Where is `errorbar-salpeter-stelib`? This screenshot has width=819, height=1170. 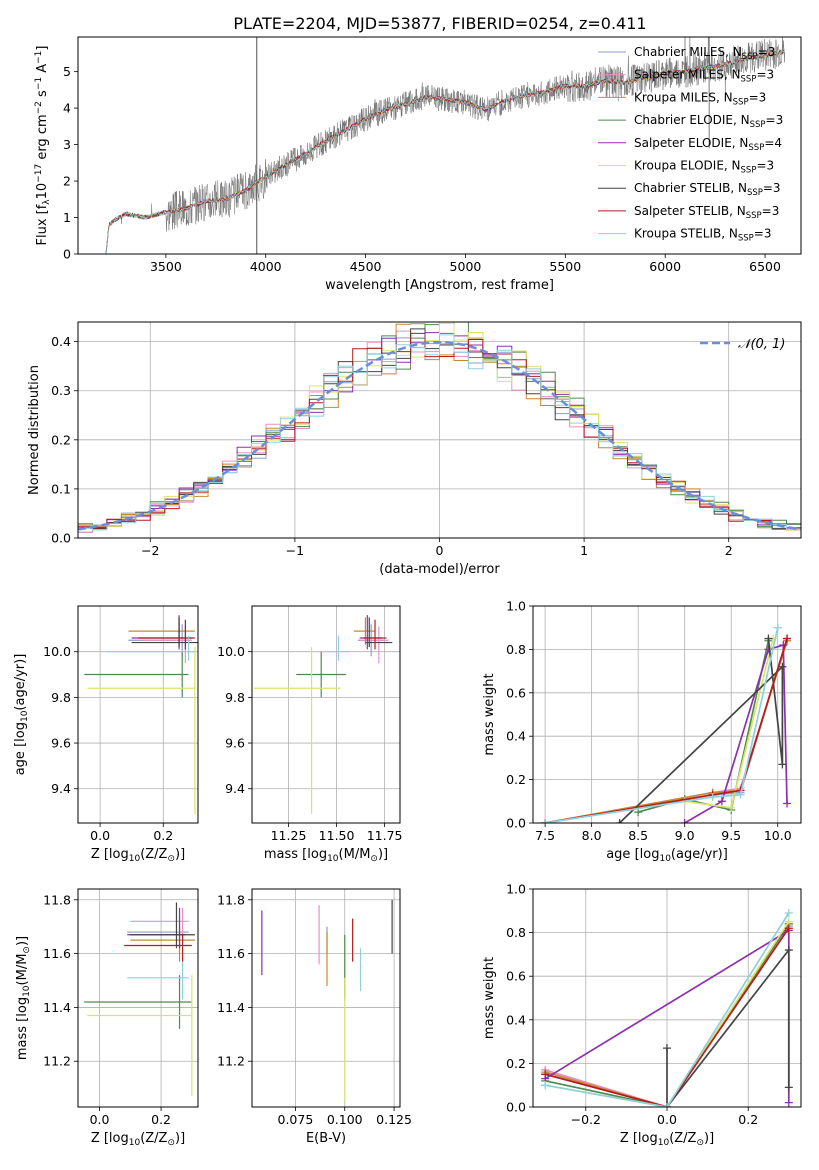 errorbar-salpeter-stelib is located at coordinates (373, 634).